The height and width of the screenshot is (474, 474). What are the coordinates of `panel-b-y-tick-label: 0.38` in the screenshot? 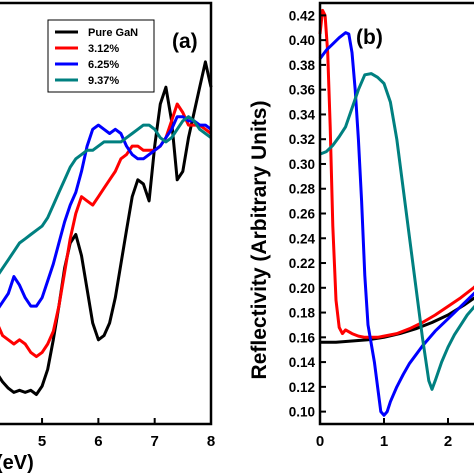 It's located at (302, 65).